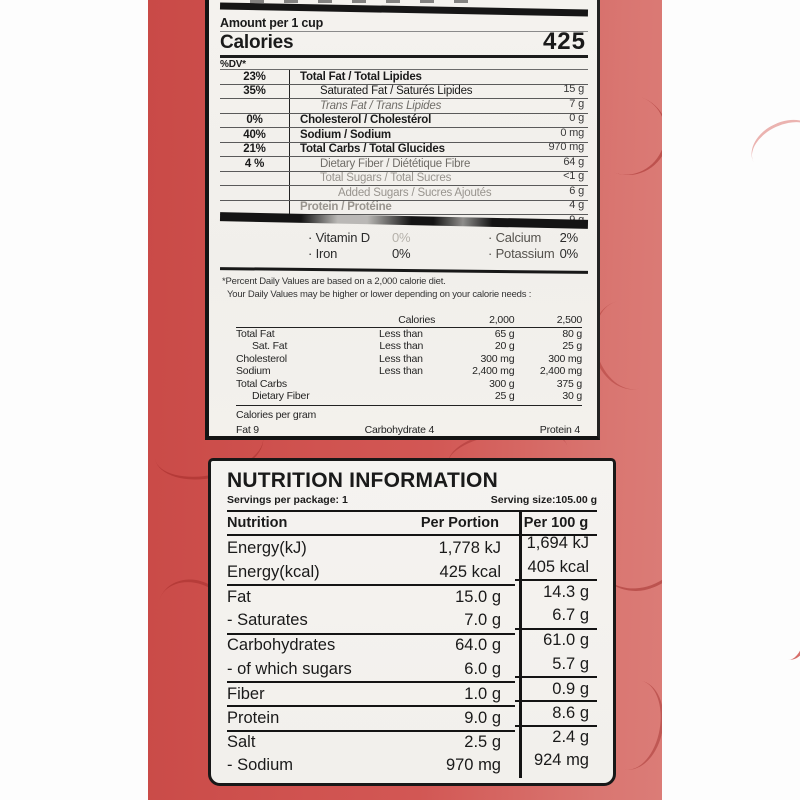 The image size is (800, 800). Describe the element at coordinates (566, 147) in the screenshot. I see `nutrient-amount: 970 mg` at that location.